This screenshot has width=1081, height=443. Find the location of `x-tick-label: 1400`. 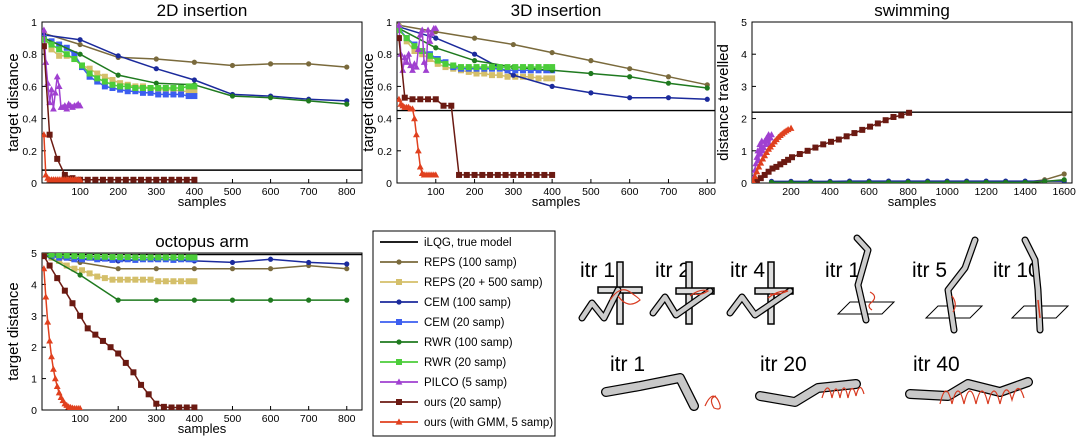

x-tick-label: 1400 is located at coordinates (1025, 192).